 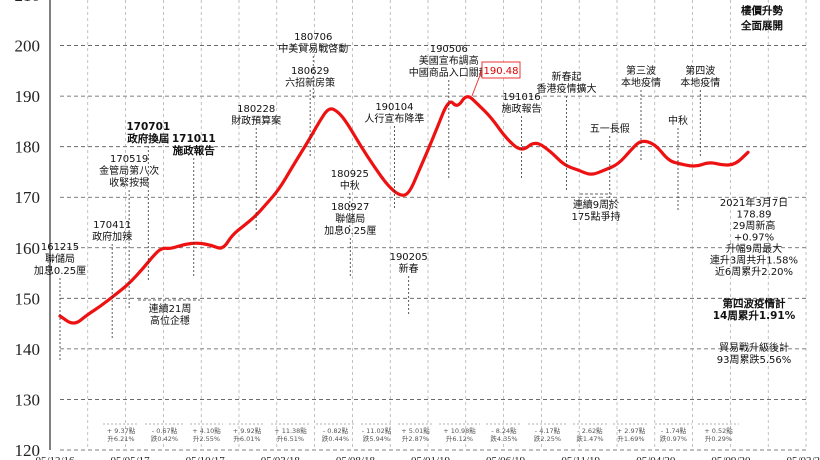 I want to click on annotation-text: 加息0.25厘, so click(x=350, y=230).